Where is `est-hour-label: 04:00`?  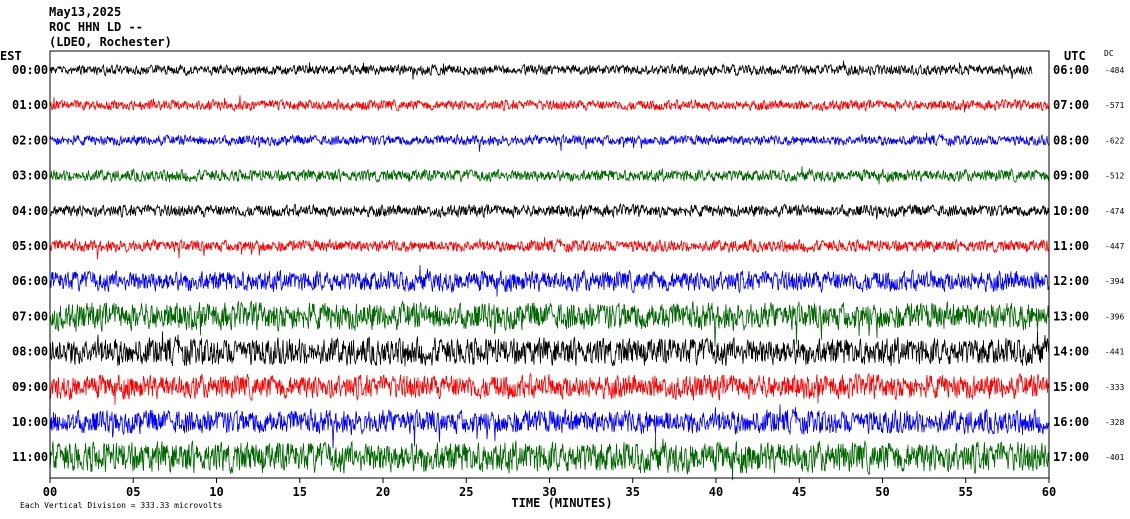
est-hour-label: 04:00 is located at coordinates (30, 211).